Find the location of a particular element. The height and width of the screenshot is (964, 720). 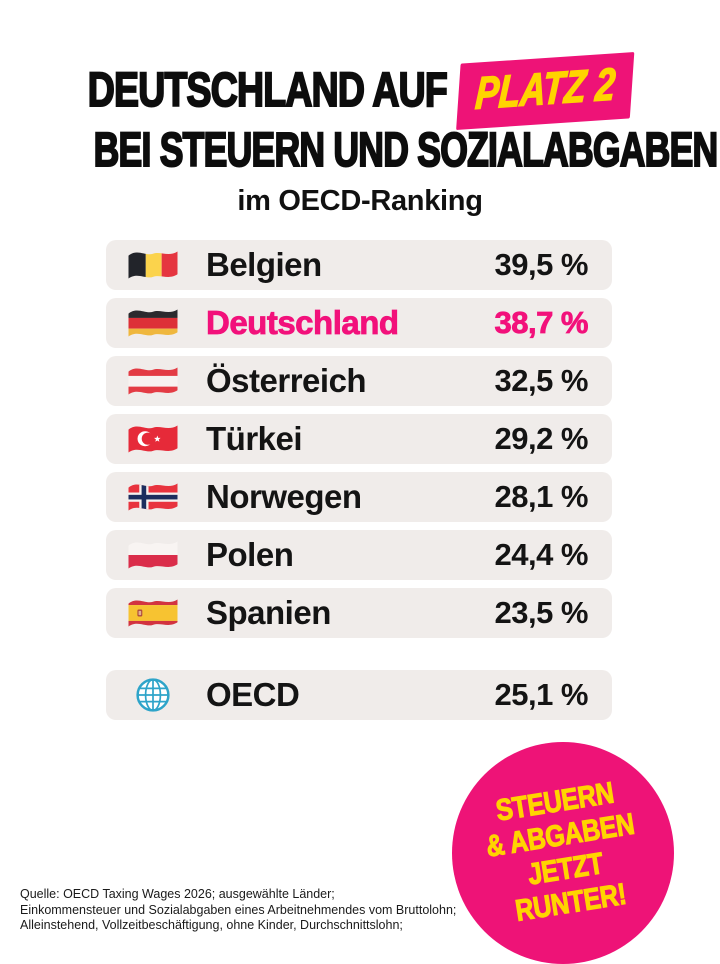

platz-2-badge: PLATZ 2 is located at coordinates (545, 91).